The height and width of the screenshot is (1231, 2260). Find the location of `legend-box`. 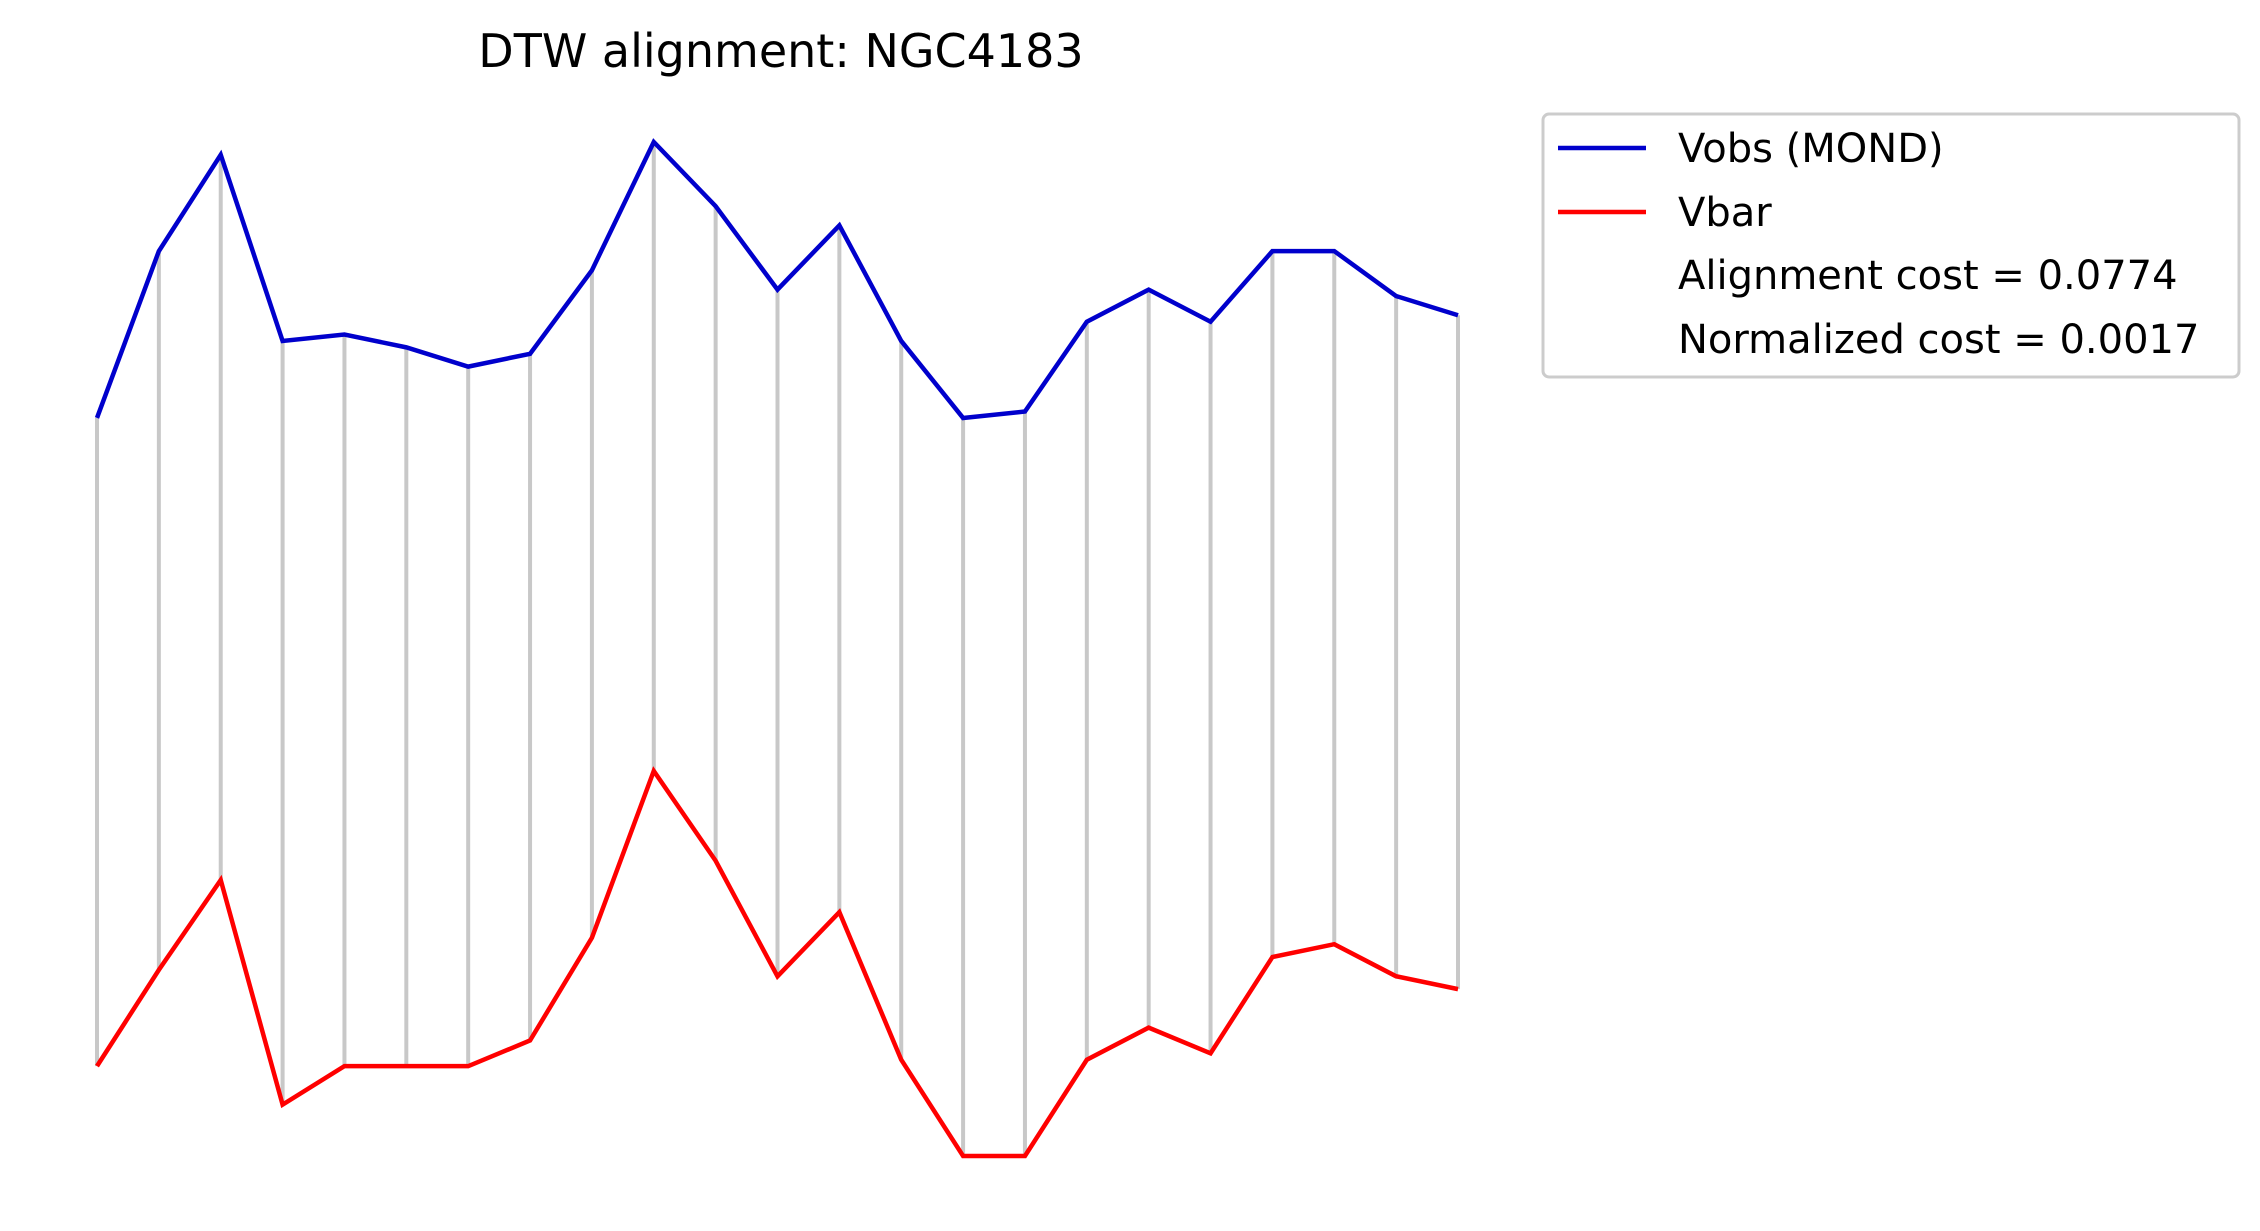

legend-box is located at coordinates (1891, 245).